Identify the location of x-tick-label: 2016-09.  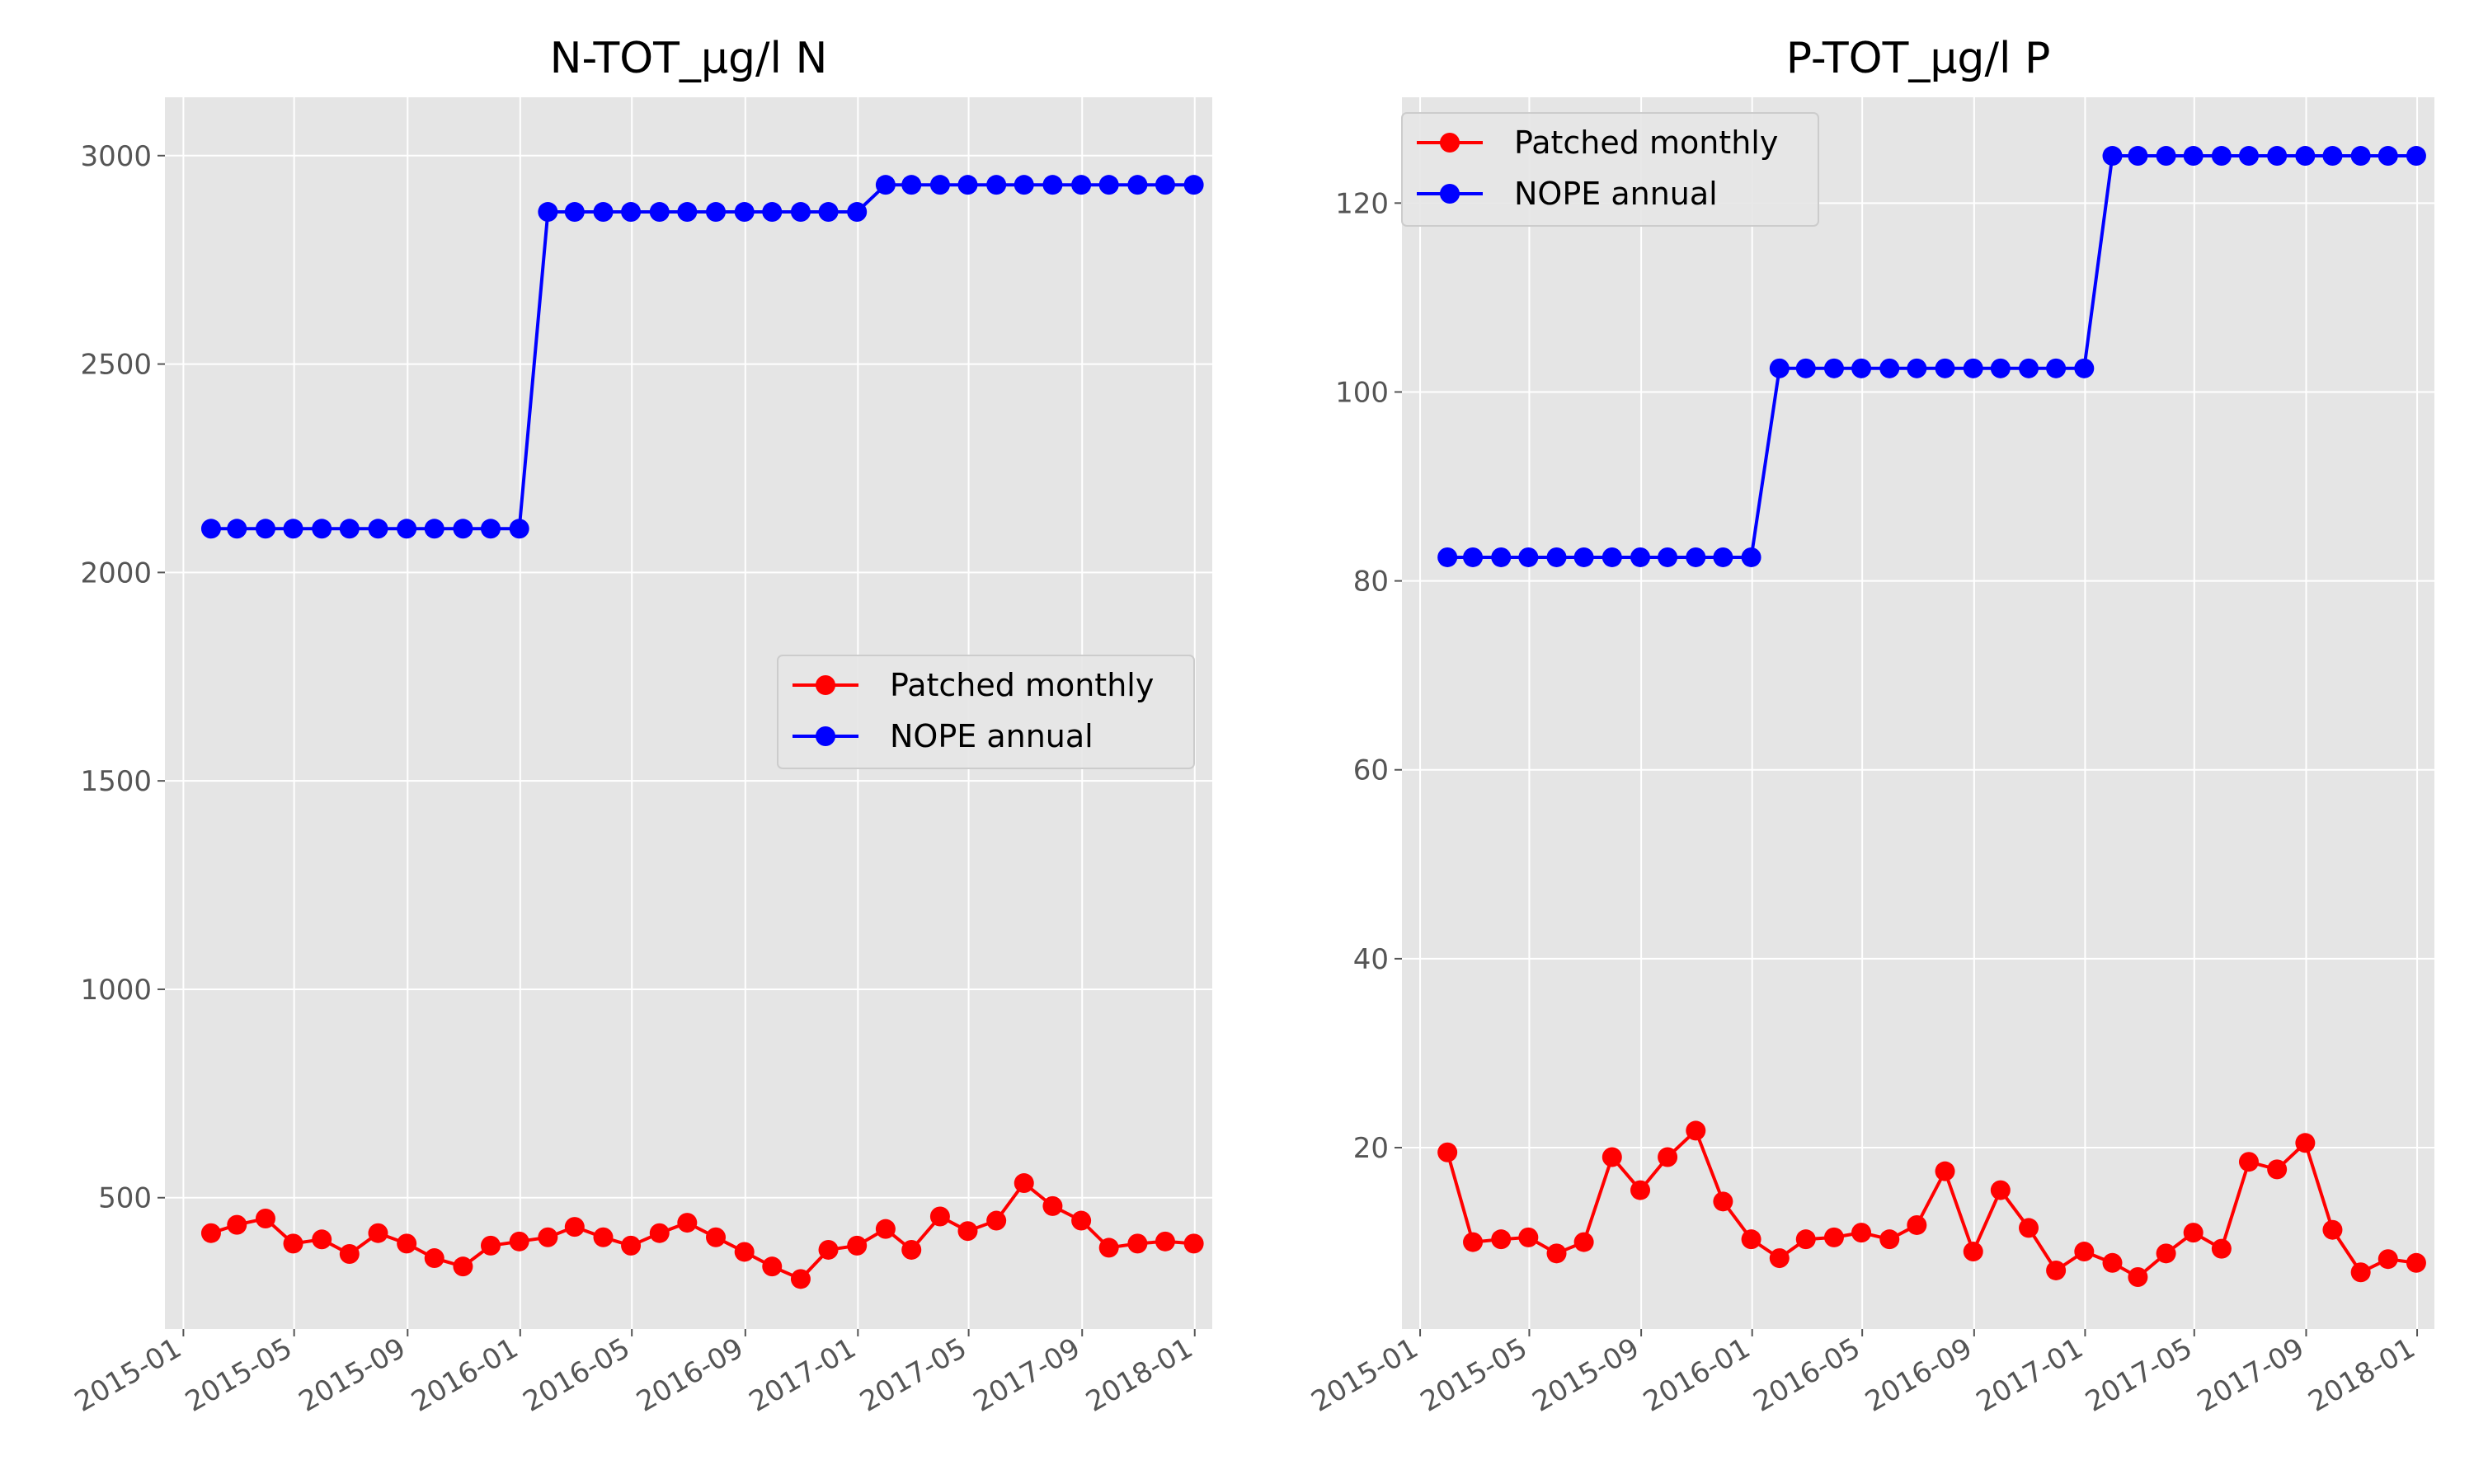
(690, 1375).